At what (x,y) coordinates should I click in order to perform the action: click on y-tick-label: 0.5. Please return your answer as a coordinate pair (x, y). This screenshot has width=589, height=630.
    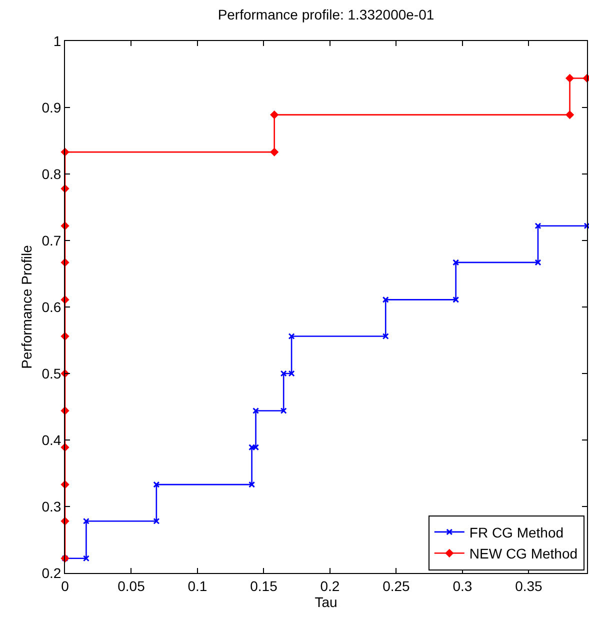
    Looking at the image, I should click on (52, 373).